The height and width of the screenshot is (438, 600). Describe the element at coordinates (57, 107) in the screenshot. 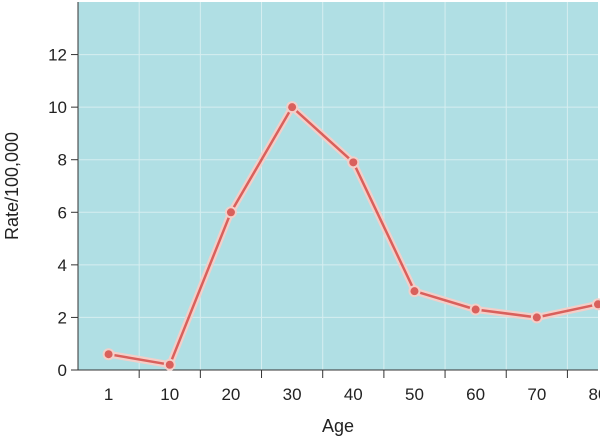

I see `y-tick-label: 10` at that location.